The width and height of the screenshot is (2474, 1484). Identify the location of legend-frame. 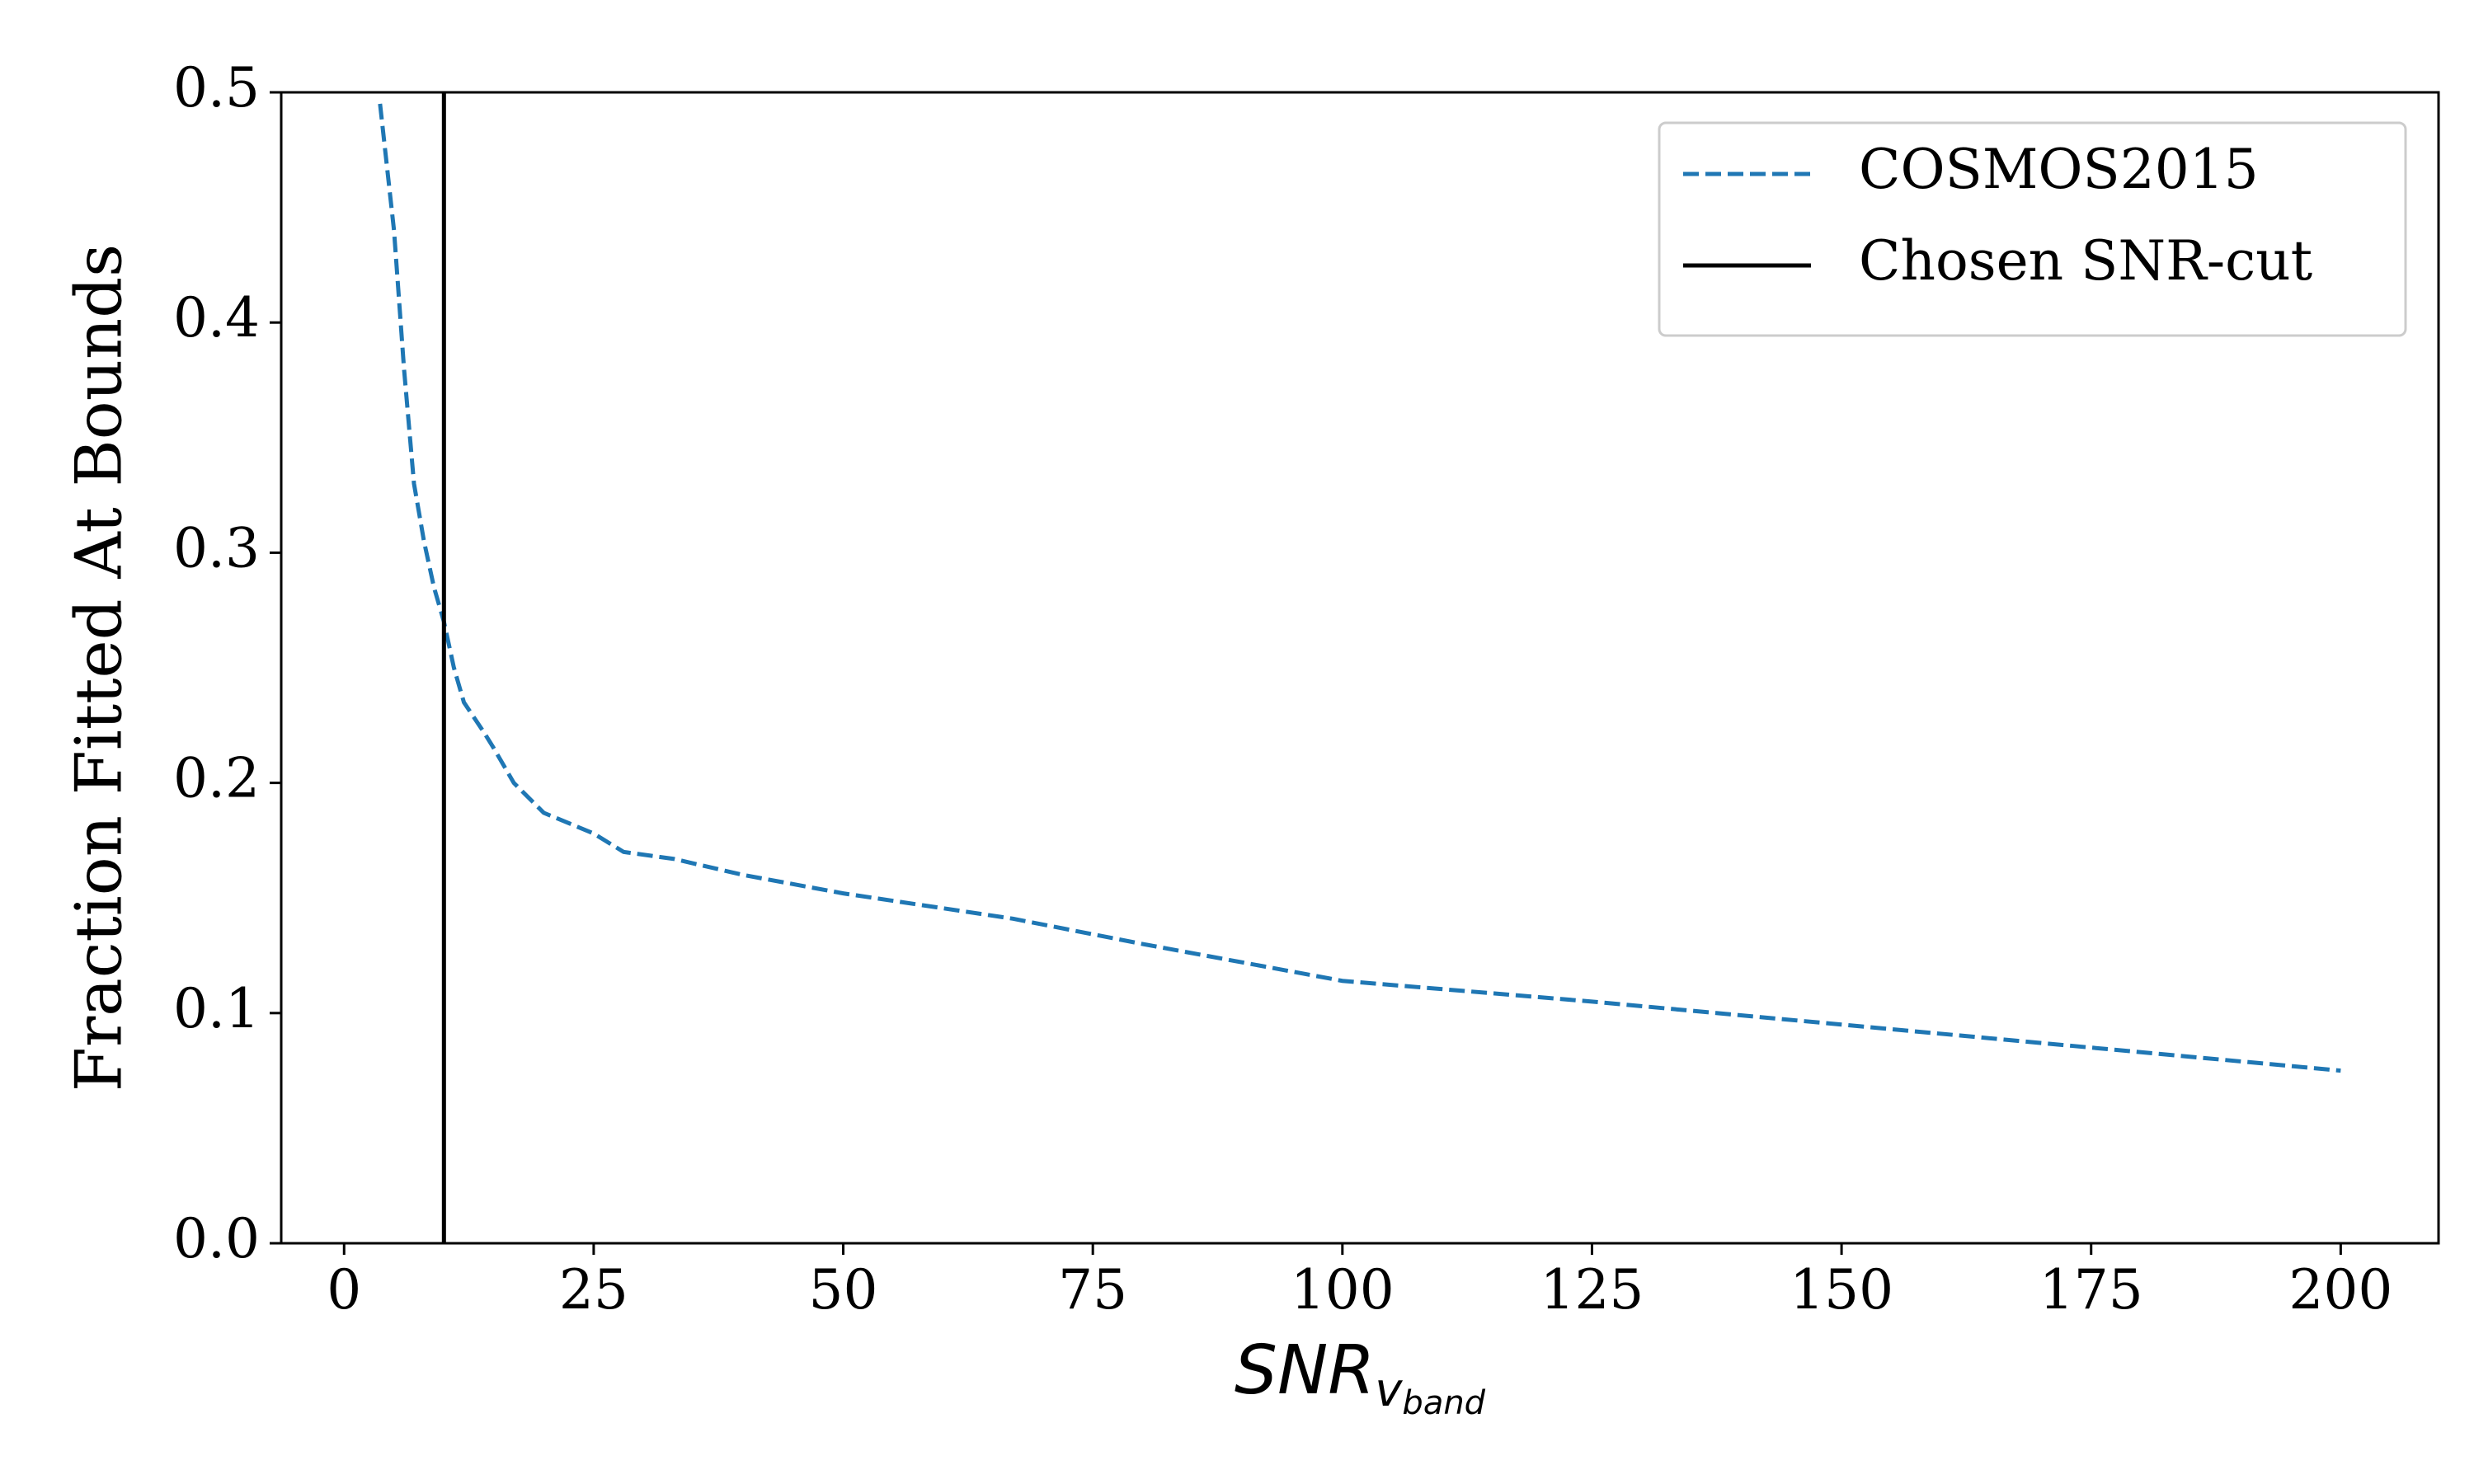
(2032, 229).